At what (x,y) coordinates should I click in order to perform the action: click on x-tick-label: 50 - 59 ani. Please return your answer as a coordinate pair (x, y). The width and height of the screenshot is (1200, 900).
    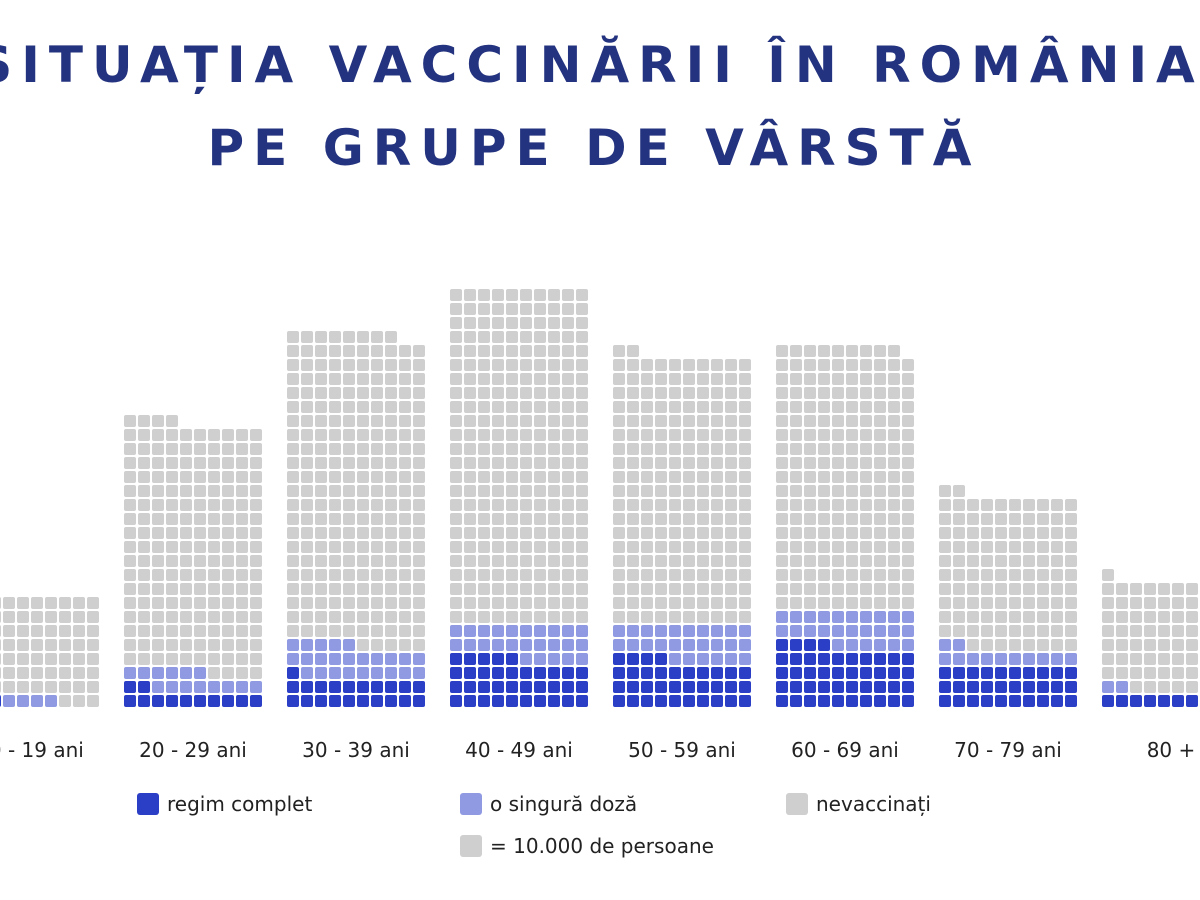
    Looking at the image, I should click on (682, 750).